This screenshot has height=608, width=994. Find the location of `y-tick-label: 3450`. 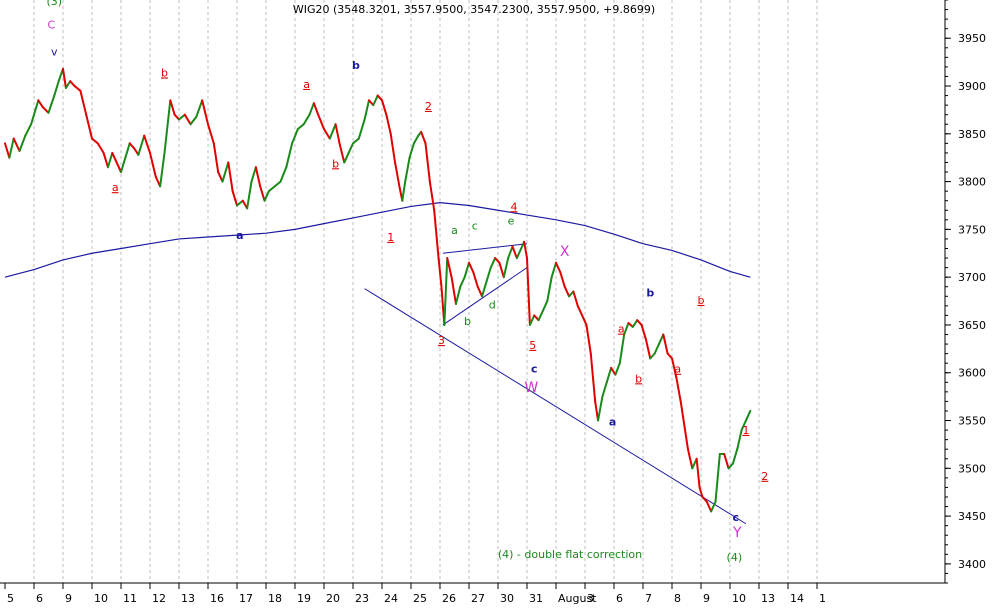

y-tick-label: 3450 is located at coordinates (972, 516).